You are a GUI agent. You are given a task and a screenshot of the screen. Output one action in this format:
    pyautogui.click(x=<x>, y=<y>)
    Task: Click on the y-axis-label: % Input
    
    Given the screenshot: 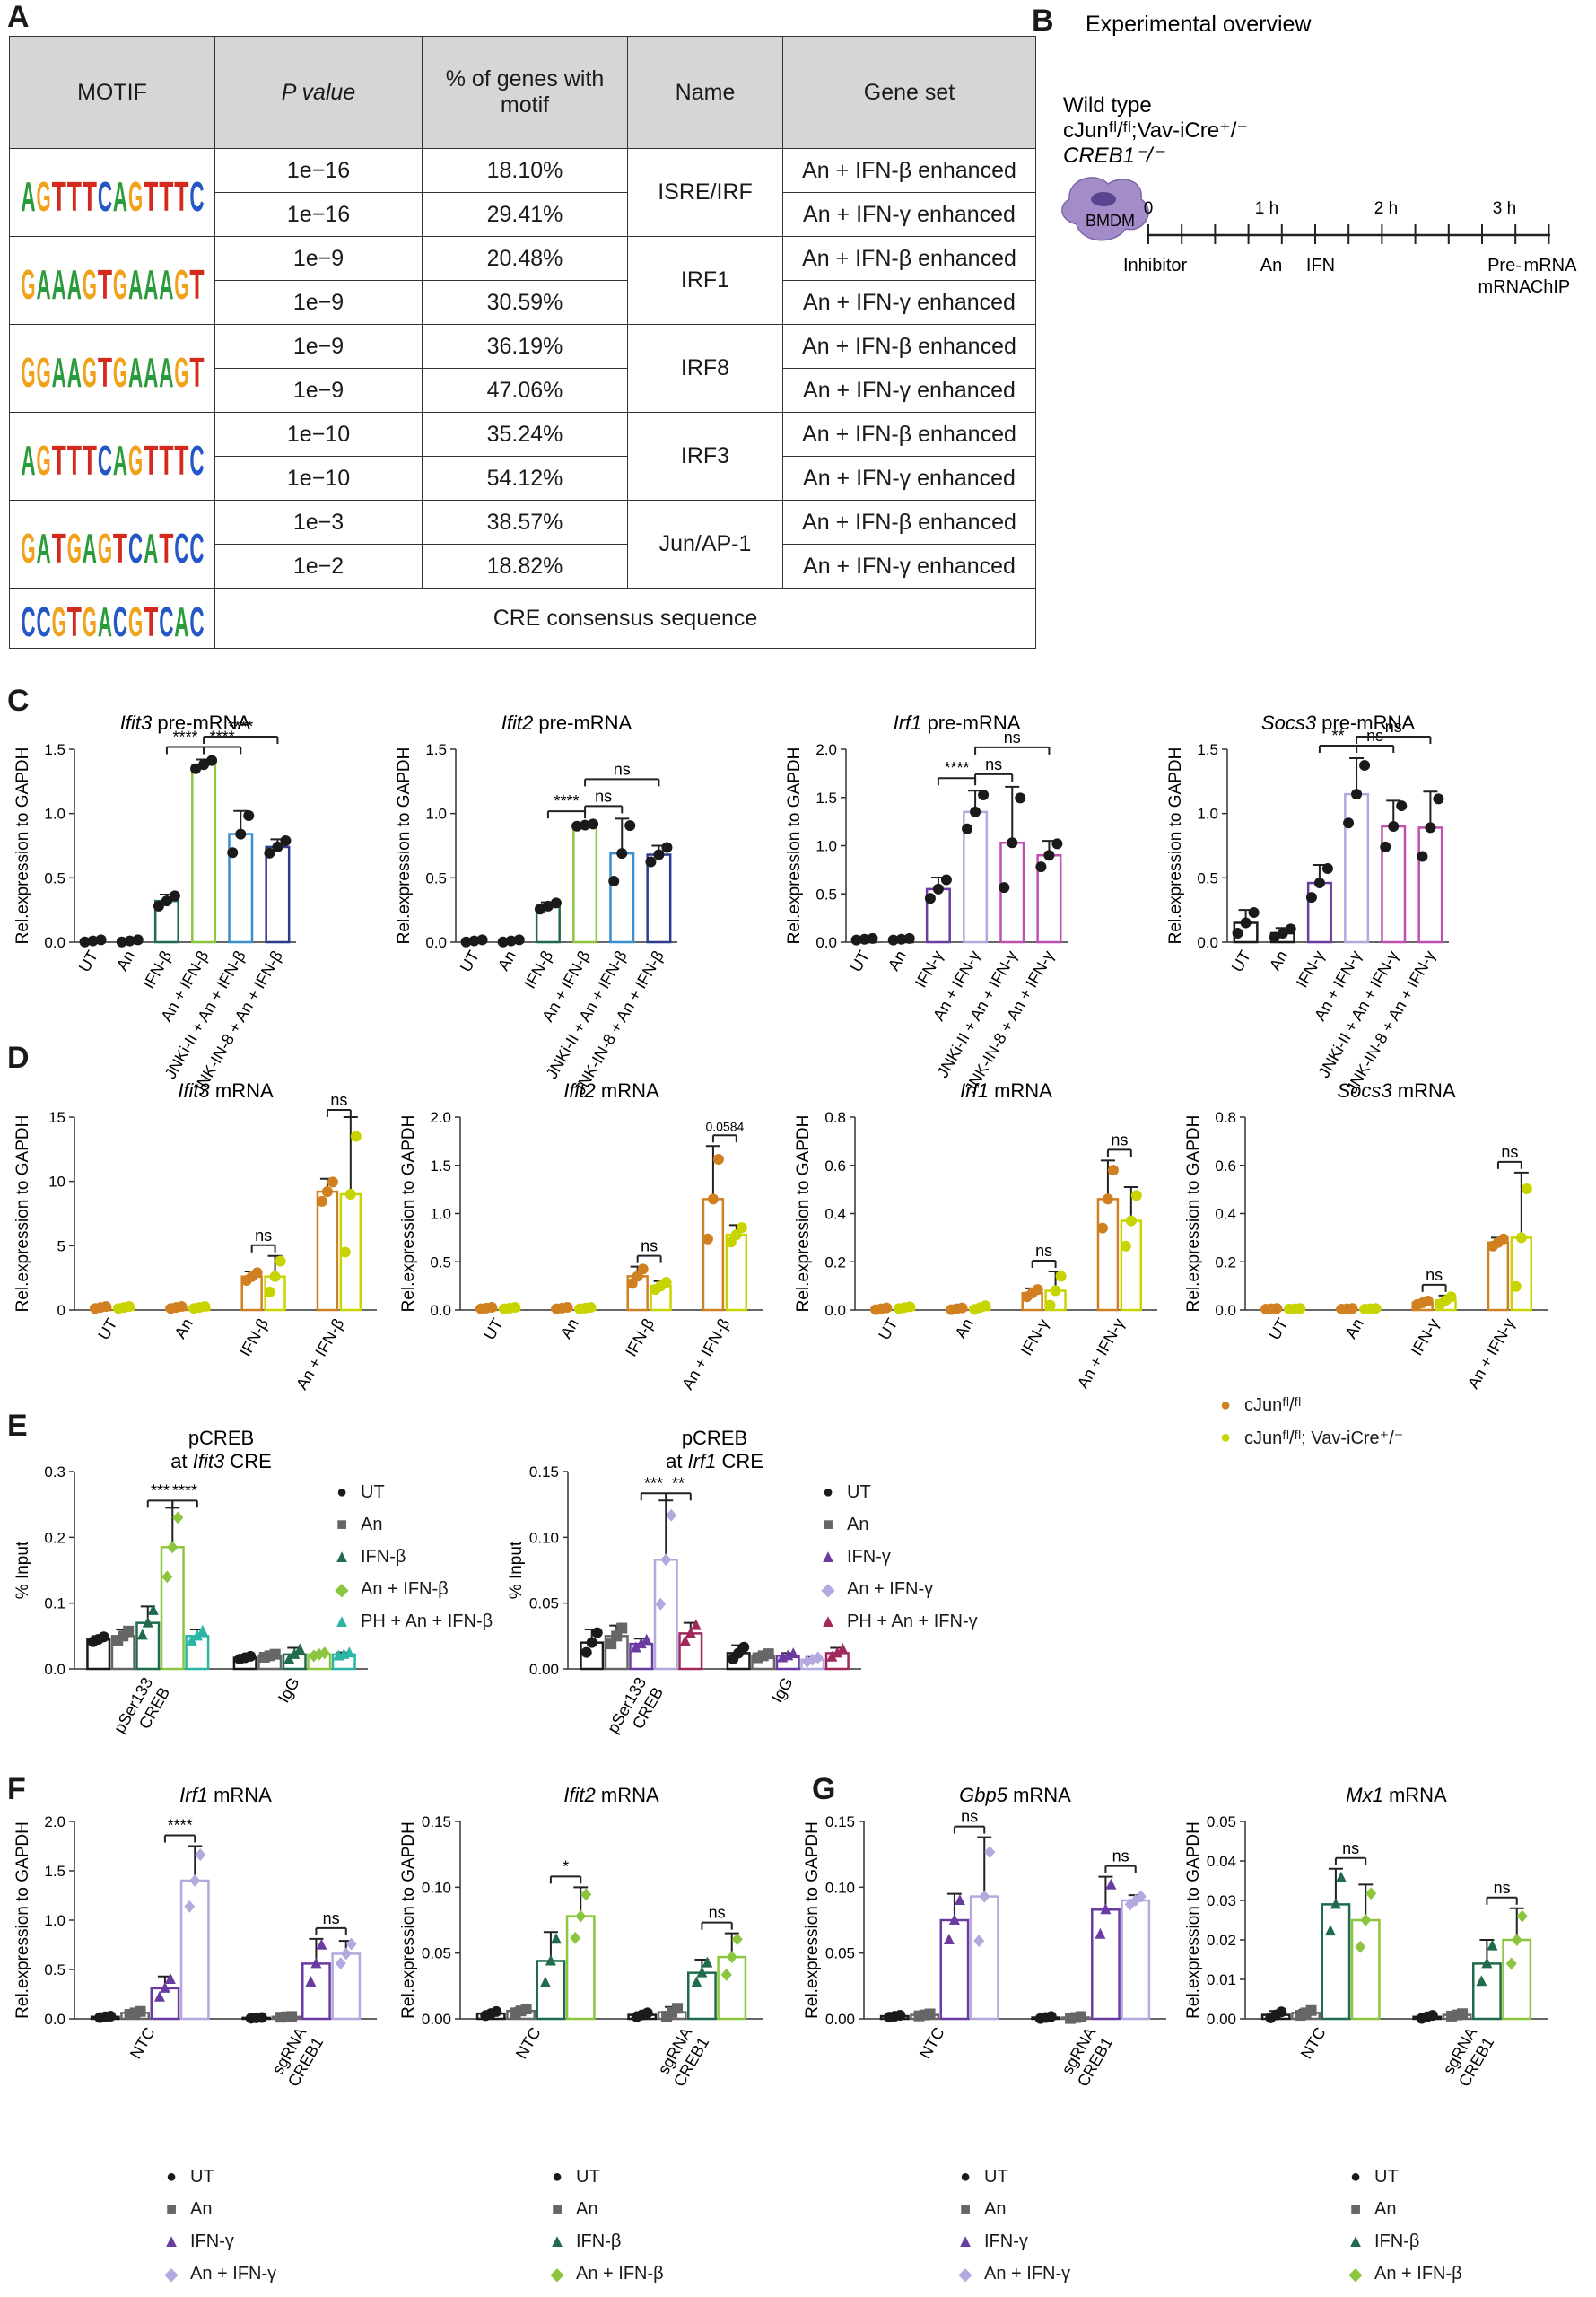 What is the action you would take?
    pyautogui.click(x=22, y=1570)
    